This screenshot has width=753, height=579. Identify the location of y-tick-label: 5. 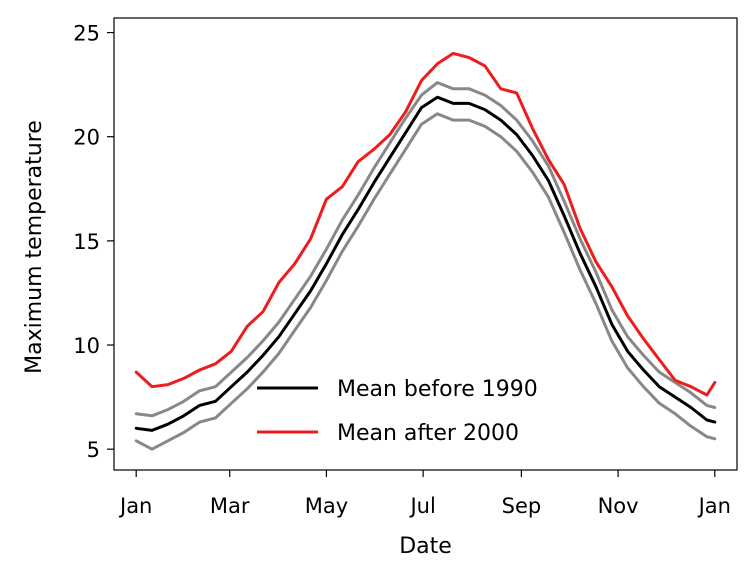
(93, 450).